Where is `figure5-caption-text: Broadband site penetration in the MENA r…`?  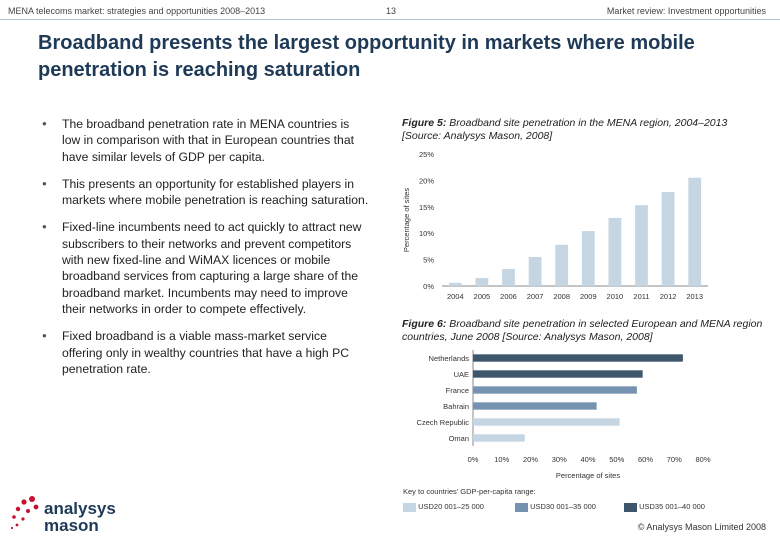
figure5-caption-text: Broadband site penetration in the MENA r… is located at coordinates (565, 129).